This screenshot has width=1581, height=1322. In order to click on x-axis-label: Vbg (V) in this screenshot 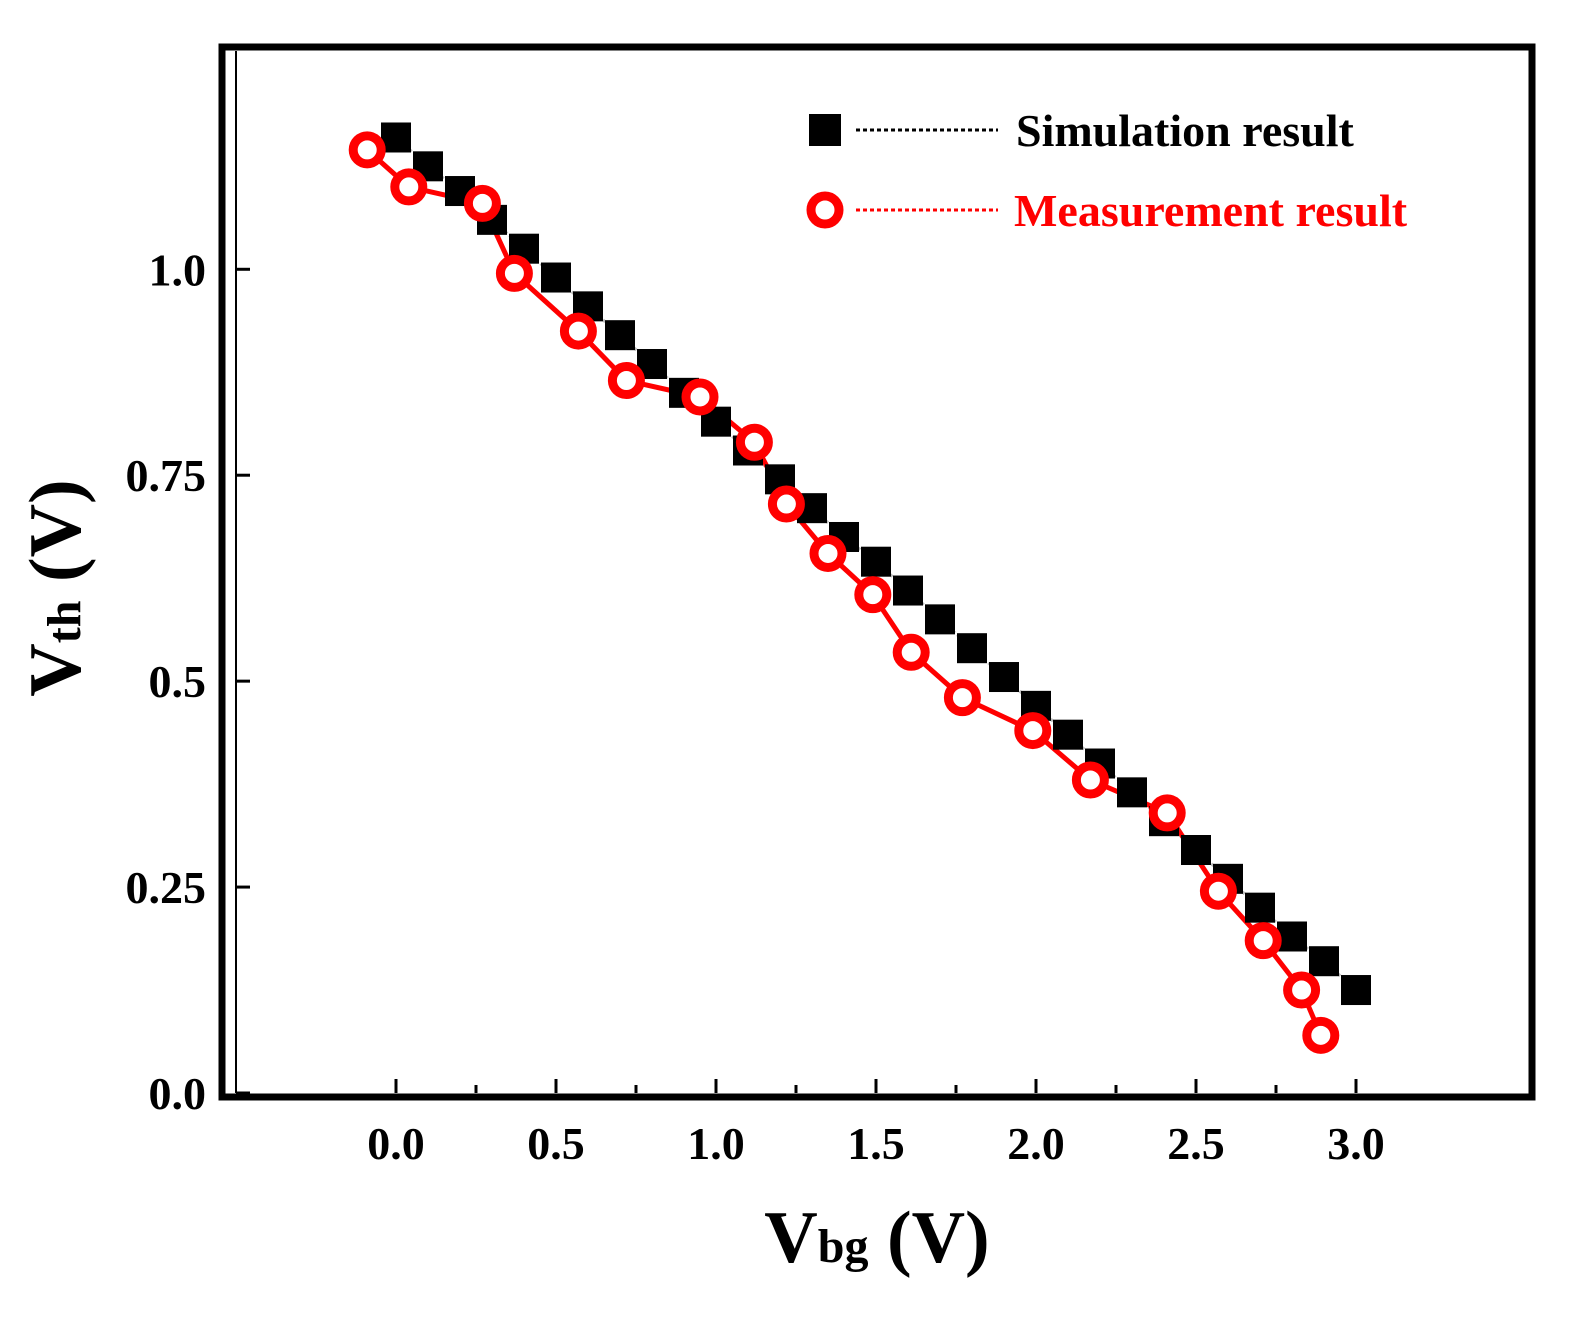, I will do `click(876, 1238)`.